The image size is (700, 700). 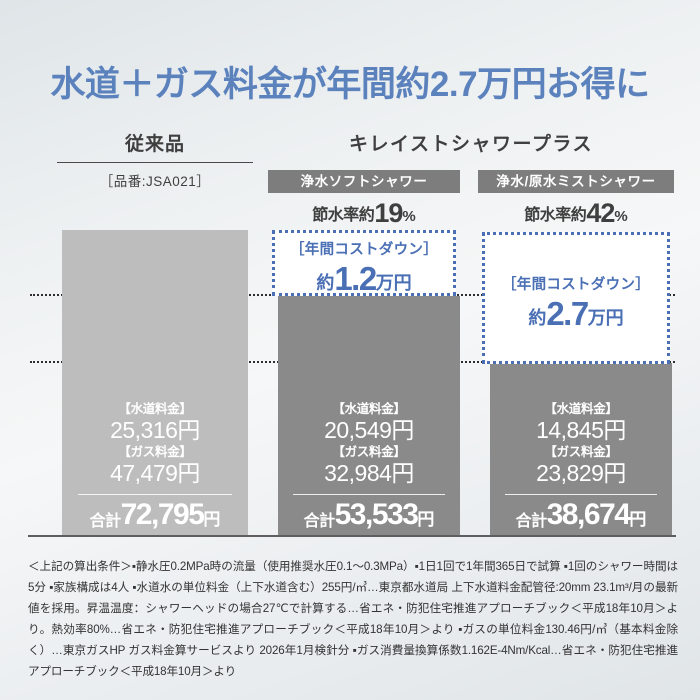 I want to click on bar-purified-raw-mist-shower: 【水道料金】 14,845円 【ガス料金】 23,829円 合計38,674円, so click(x=581, y=449).